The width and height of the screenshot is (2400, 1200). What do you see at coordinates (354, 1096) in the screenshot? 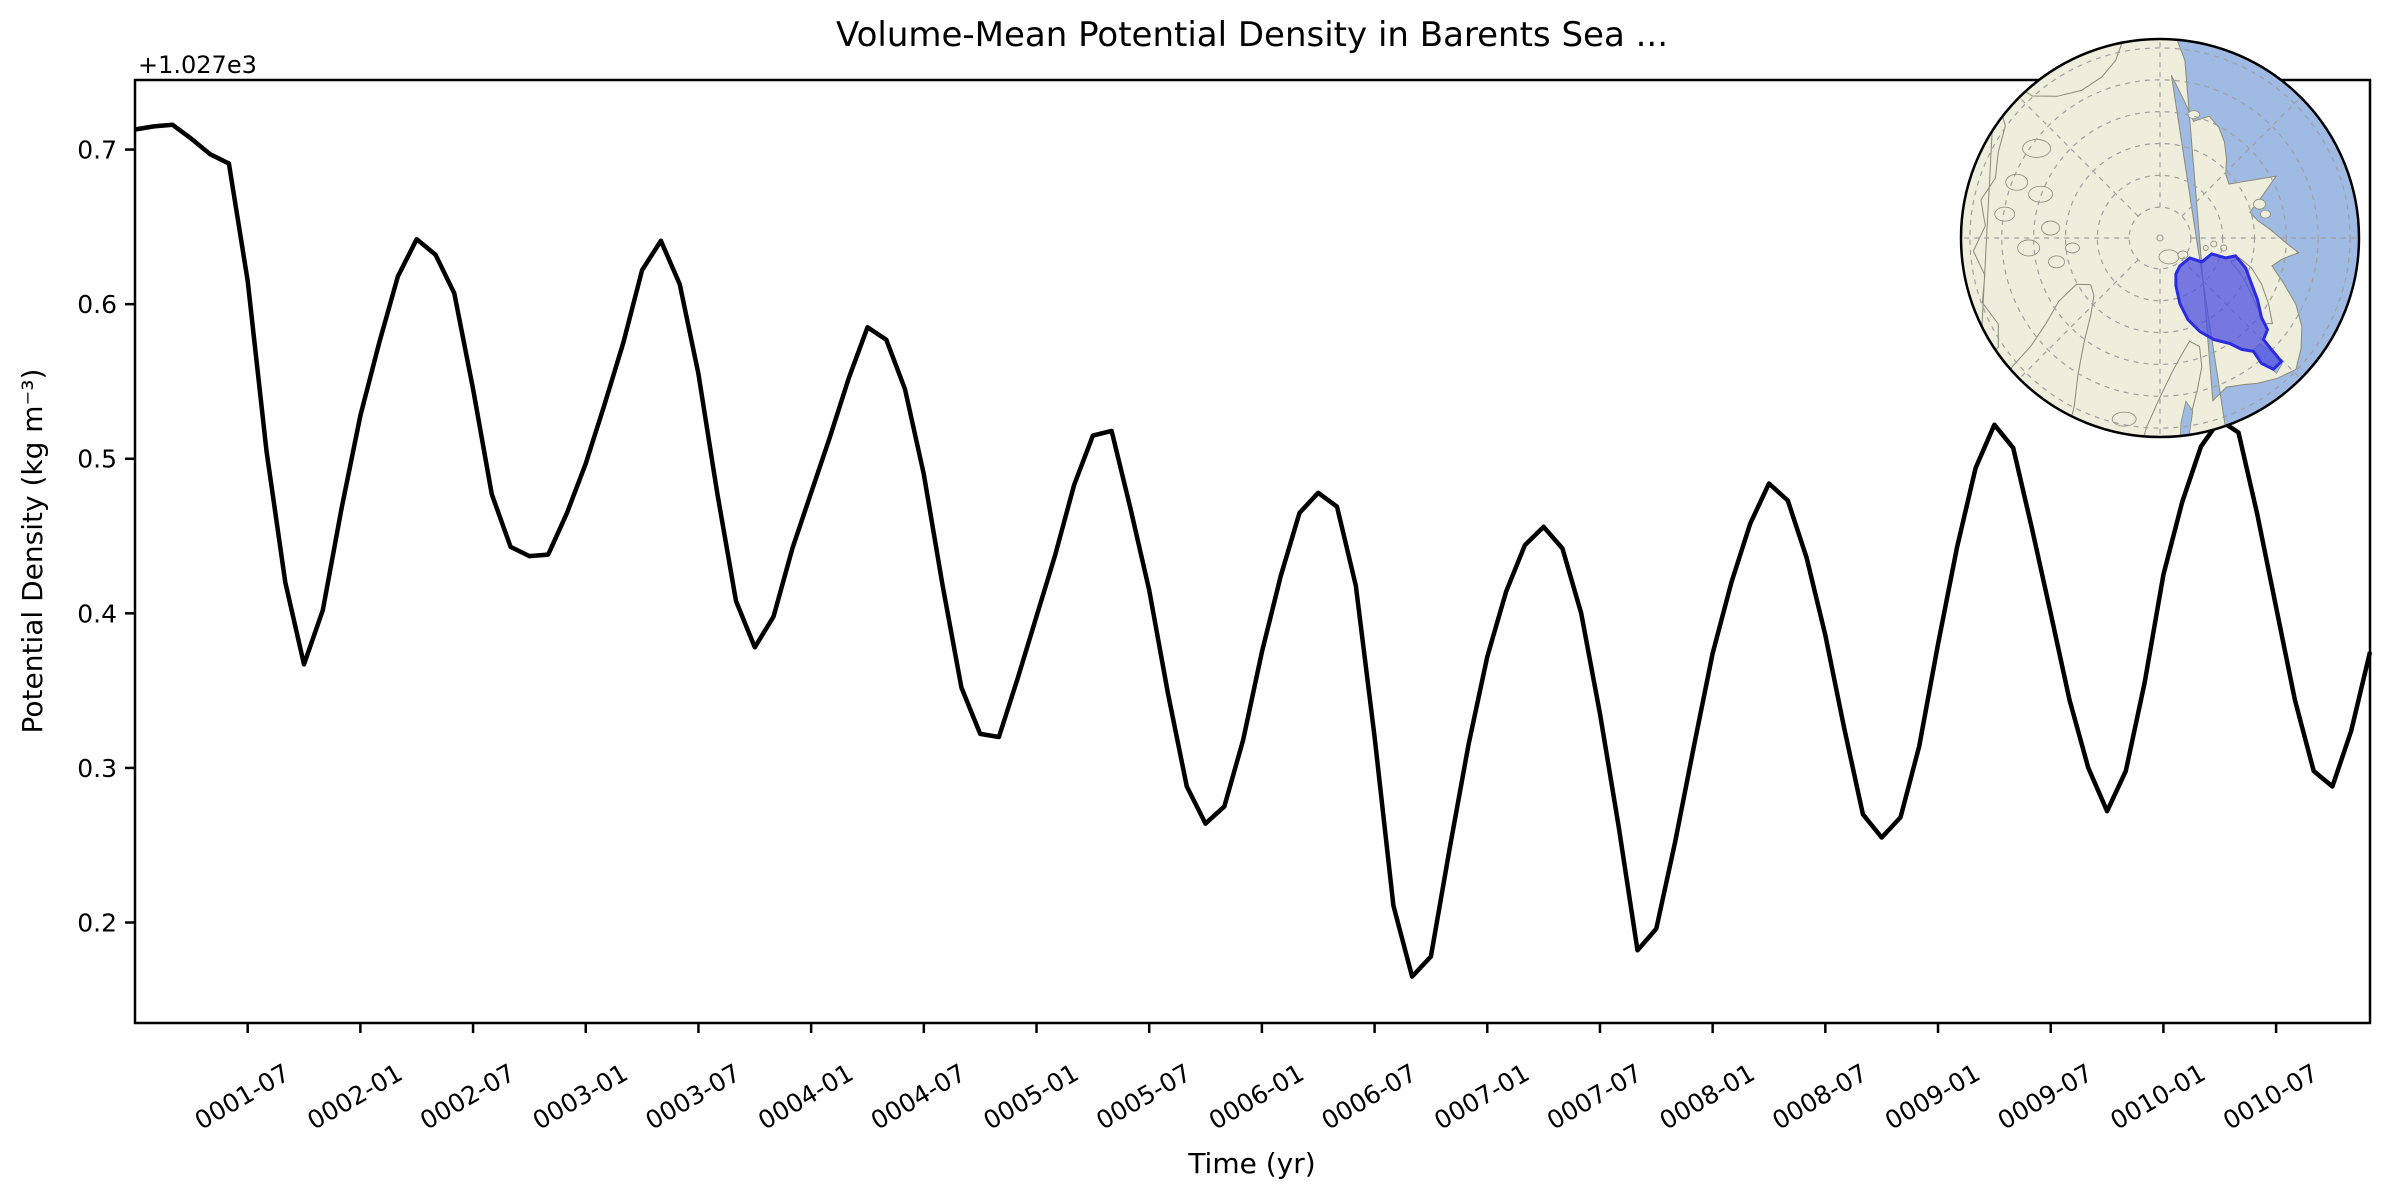
I see `x-tick-label: 0002-01` at bounding box center [354, 1096].